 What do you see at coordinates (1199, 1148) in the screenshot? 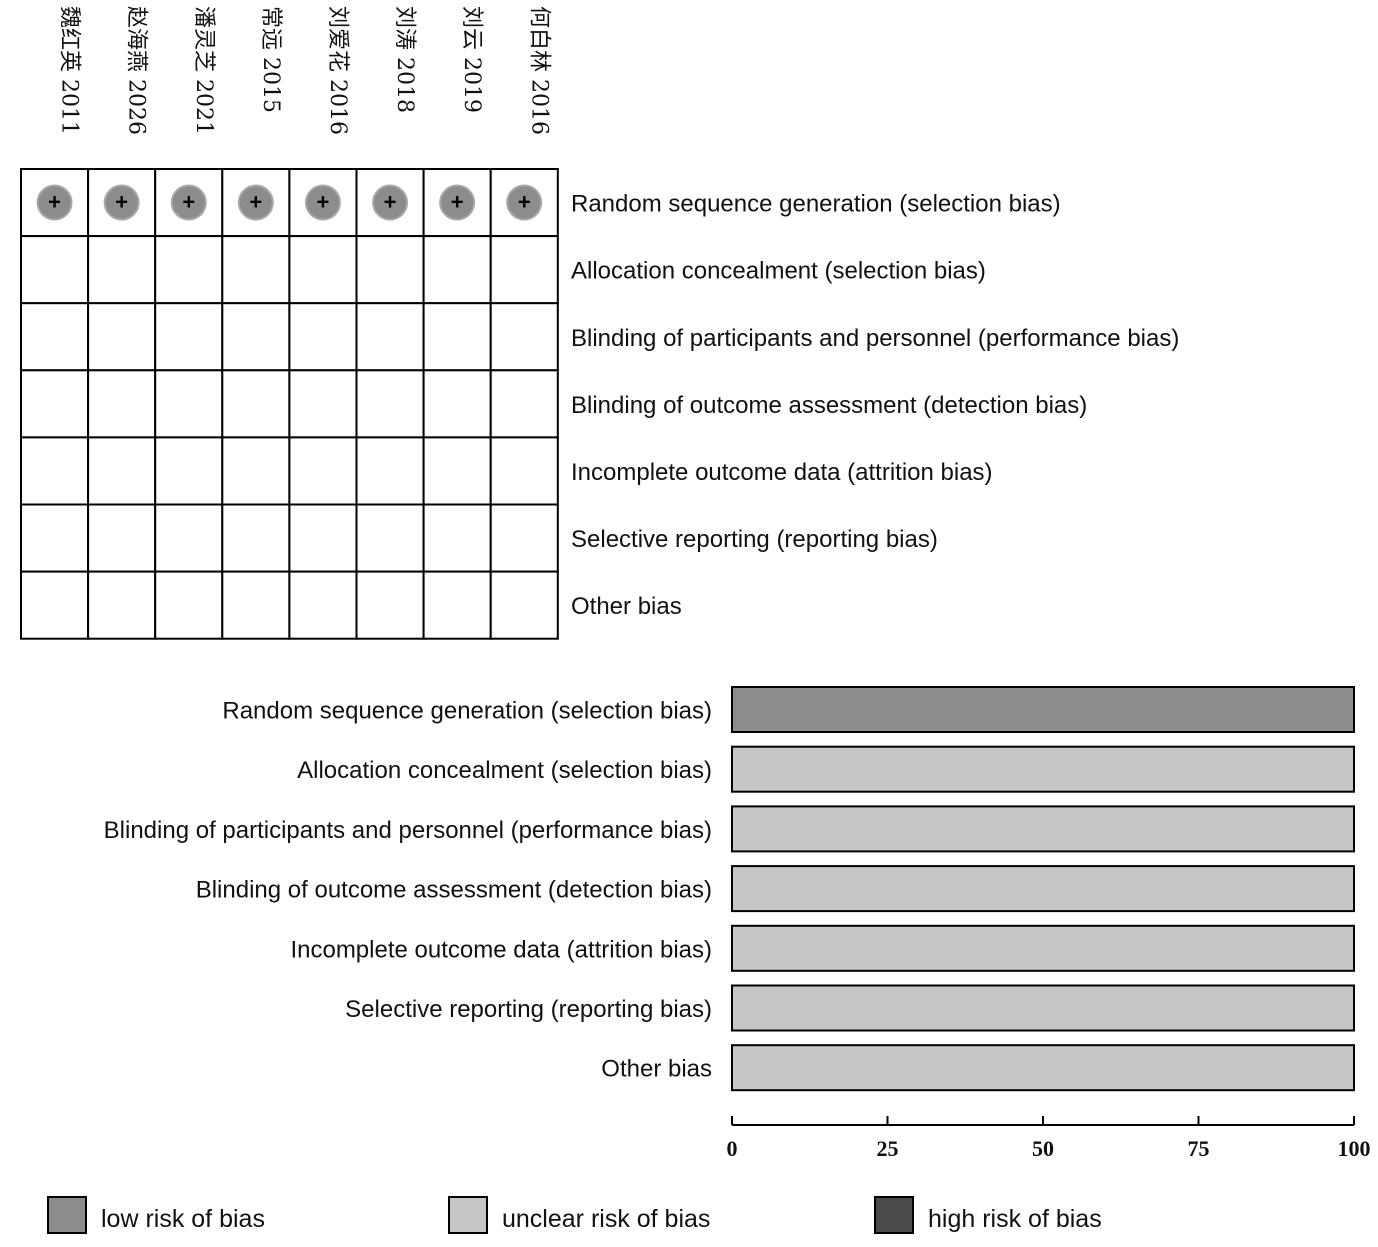
I see `x-tick-label: 75` at bounding box center [1199, 1148].